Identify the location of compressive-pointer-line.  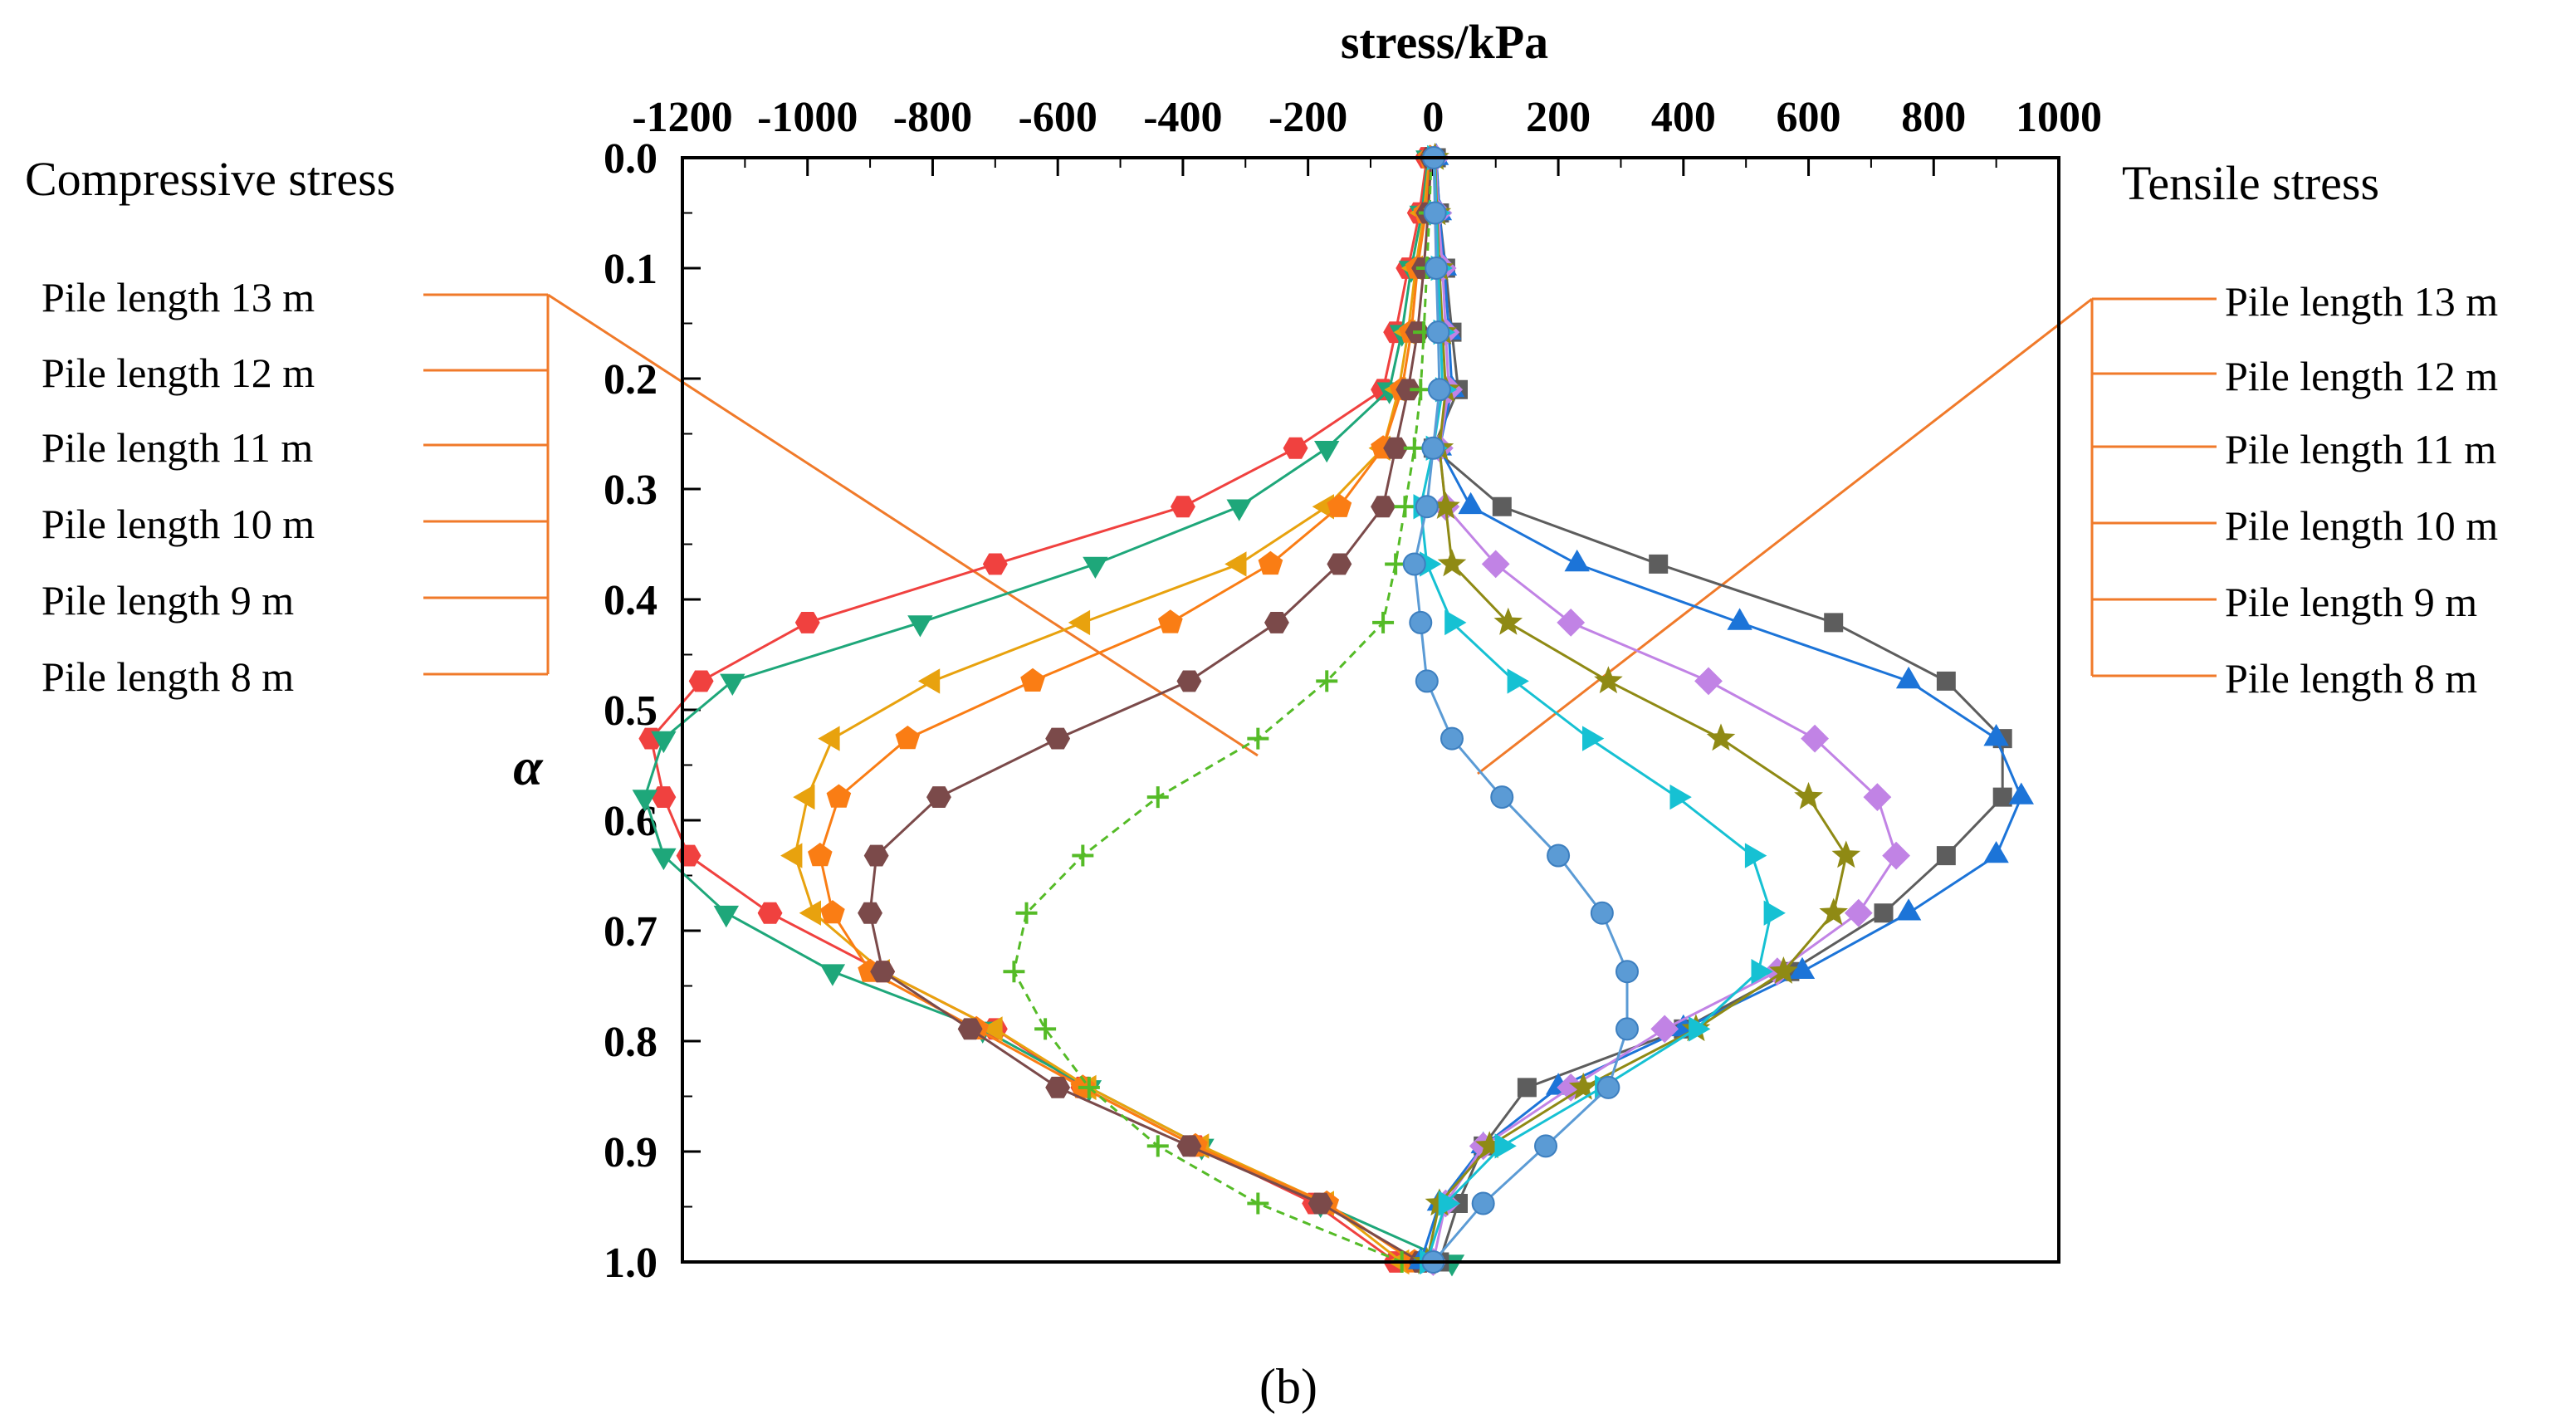
(903, 525).